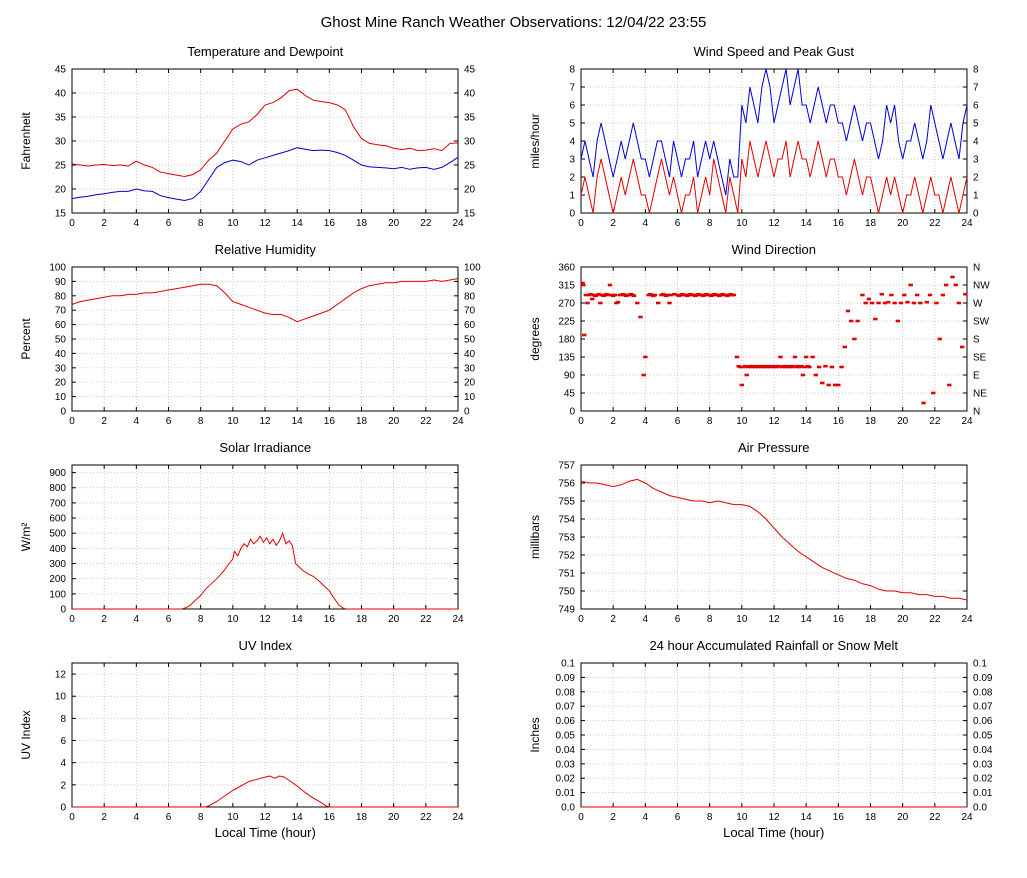 This screenshot has width=1027, height=878. Describe the element at coordinates (61, 94) in the screenshot. I see `svg-text: 40` at that location.